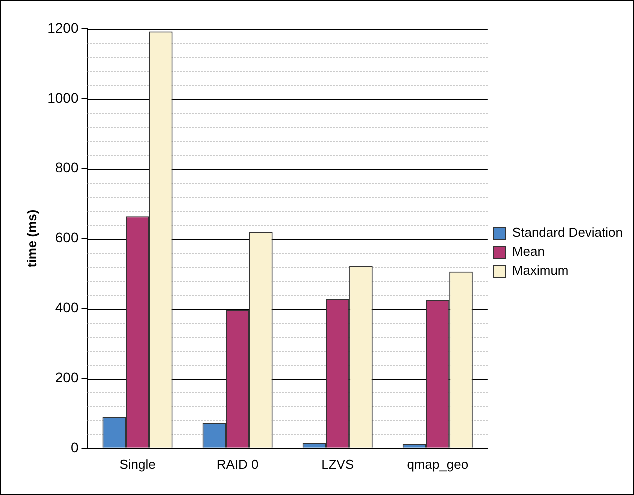 The height and width of the screenshot is (495, 634). Describe the element at coordinates (74, 447) in the screenshot. I see `y-tick-label: 0` at that location.